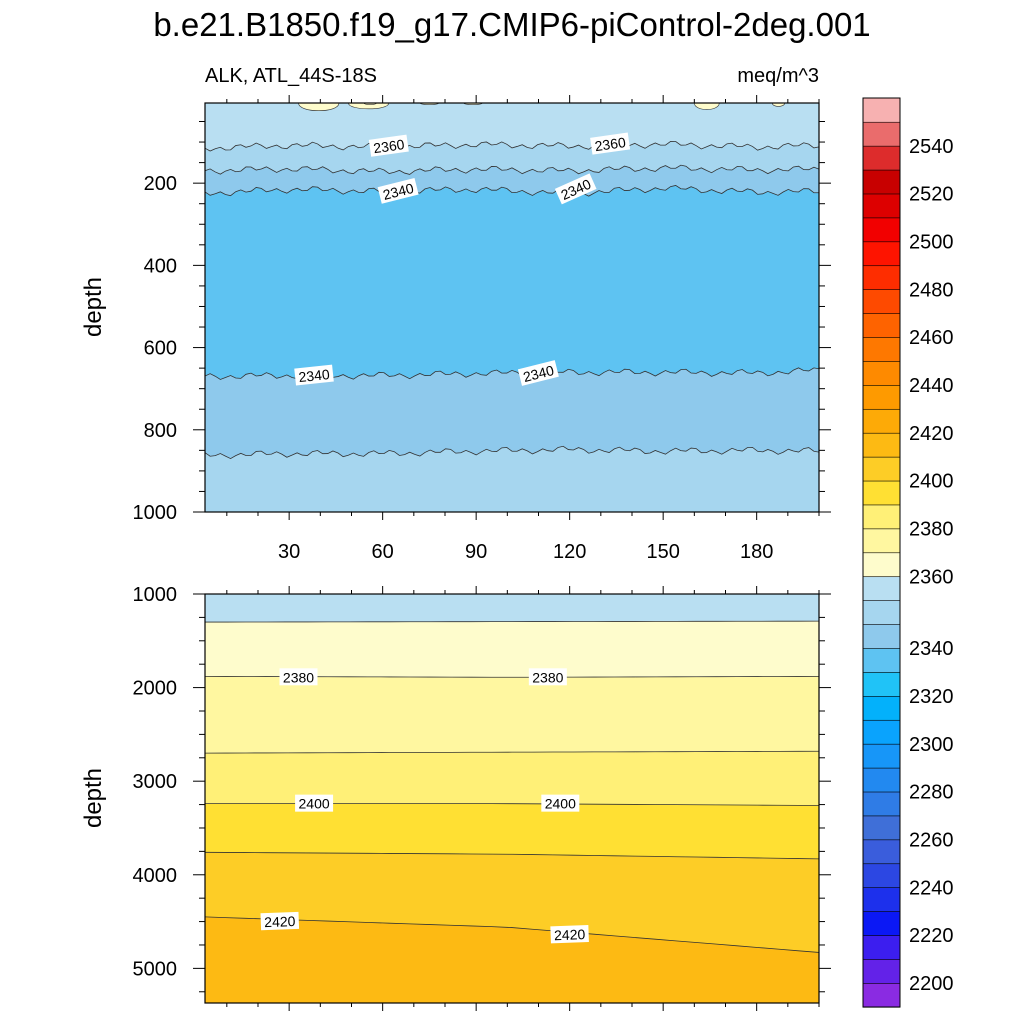  I want to click on colorbar-tick-label: 2400, so click(931, 482).